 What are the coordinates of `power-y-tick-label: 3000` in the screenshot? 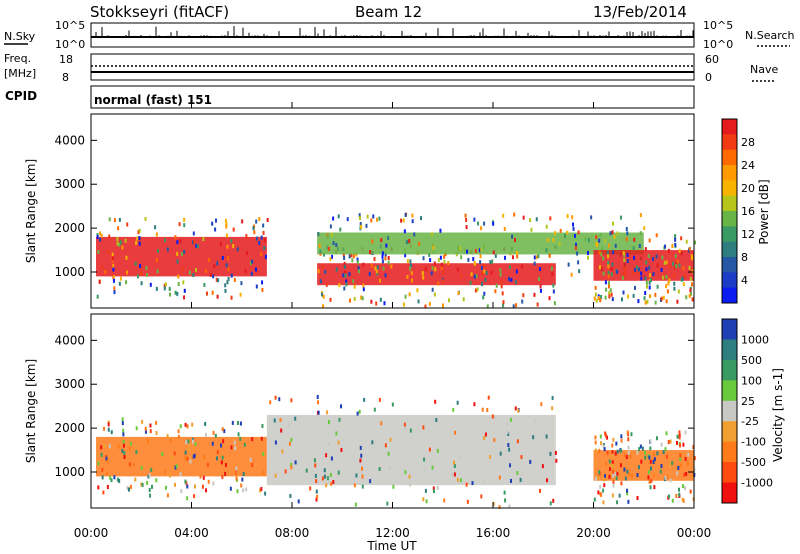 It's located at (69, 184).